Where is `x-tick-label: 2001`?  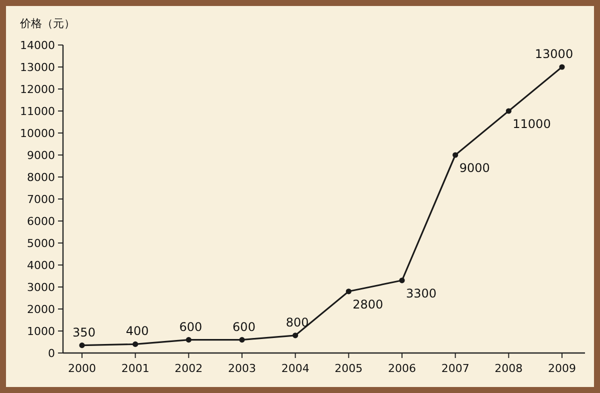 x-tick-label: 2001 is located at coordinates (135, 368).